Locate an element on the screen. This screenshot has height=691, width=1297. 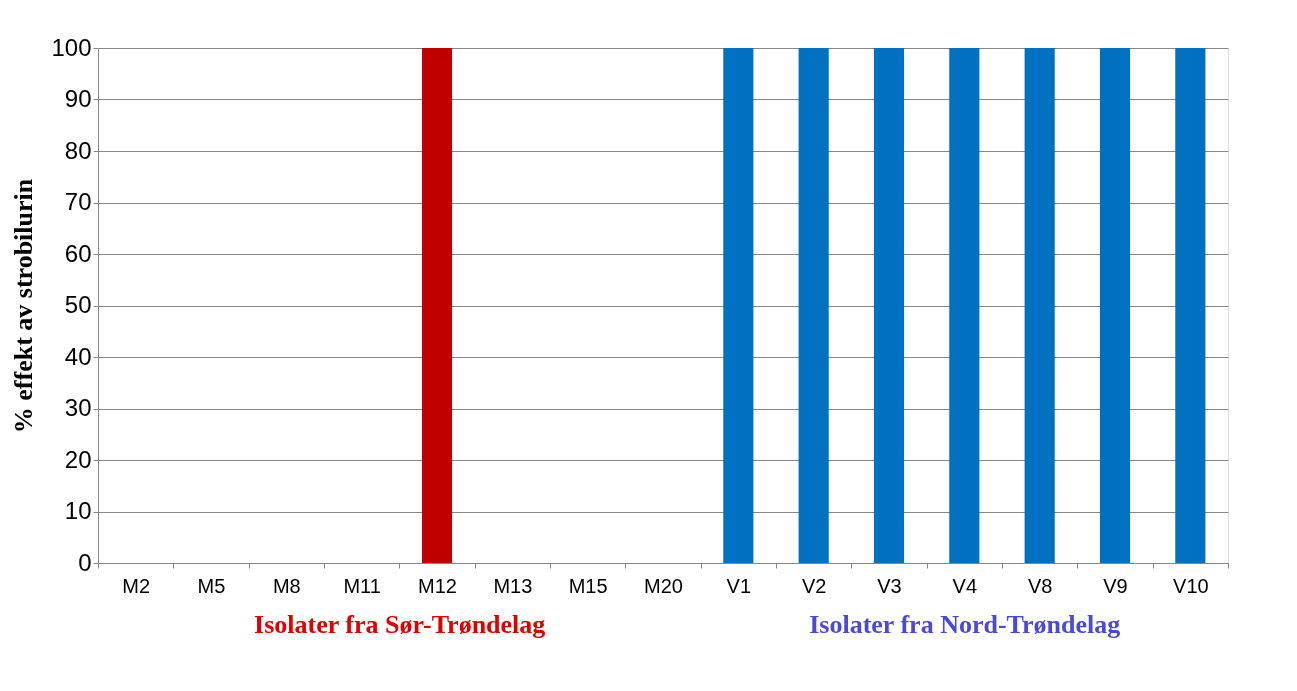
x-tick-label: M20 is located at coordinates (663, 585).